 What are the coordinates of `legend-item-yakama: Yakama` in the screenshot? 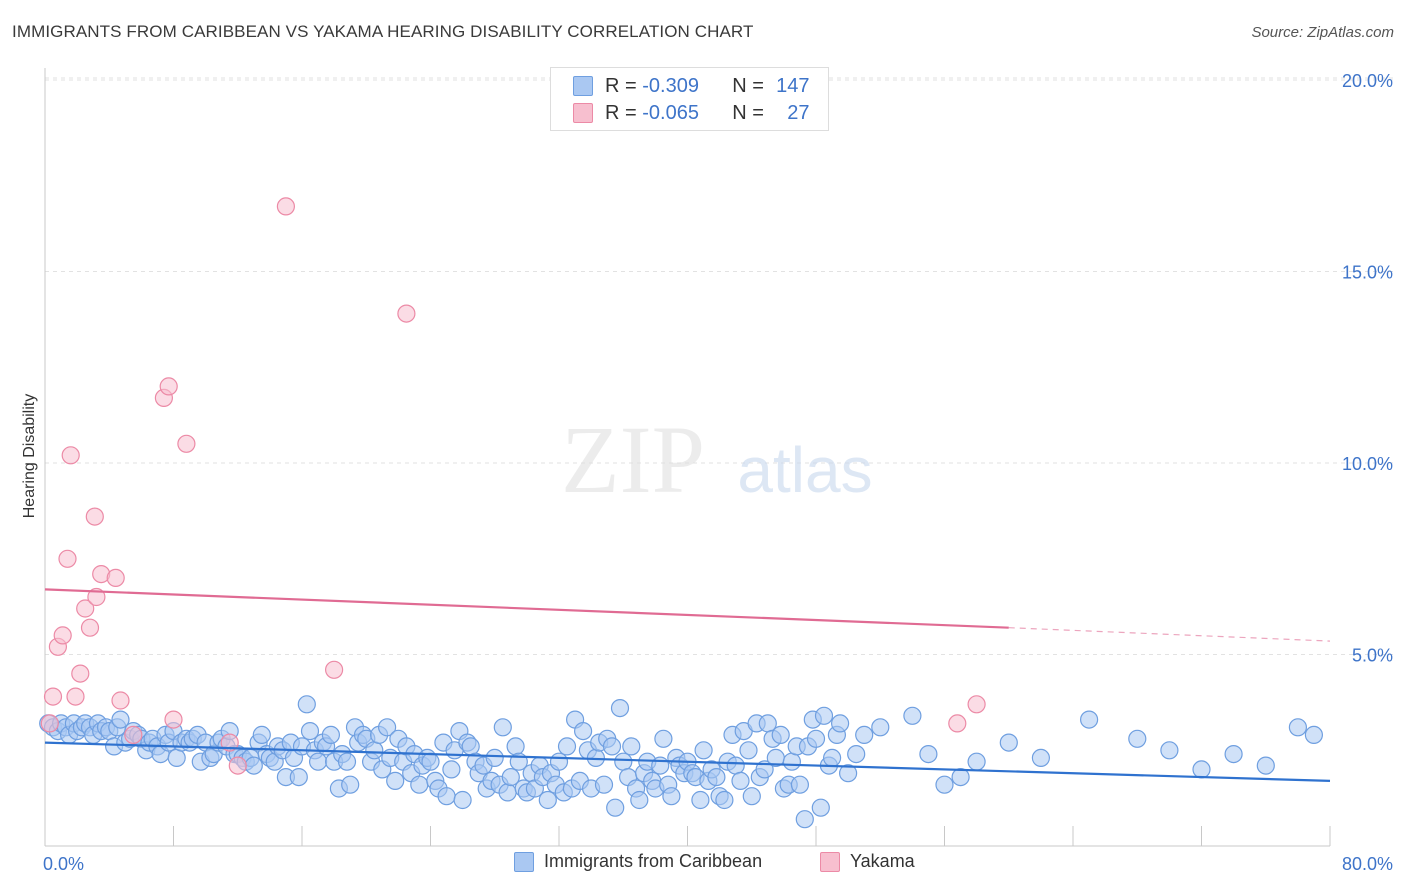 It's located at (867, 861).